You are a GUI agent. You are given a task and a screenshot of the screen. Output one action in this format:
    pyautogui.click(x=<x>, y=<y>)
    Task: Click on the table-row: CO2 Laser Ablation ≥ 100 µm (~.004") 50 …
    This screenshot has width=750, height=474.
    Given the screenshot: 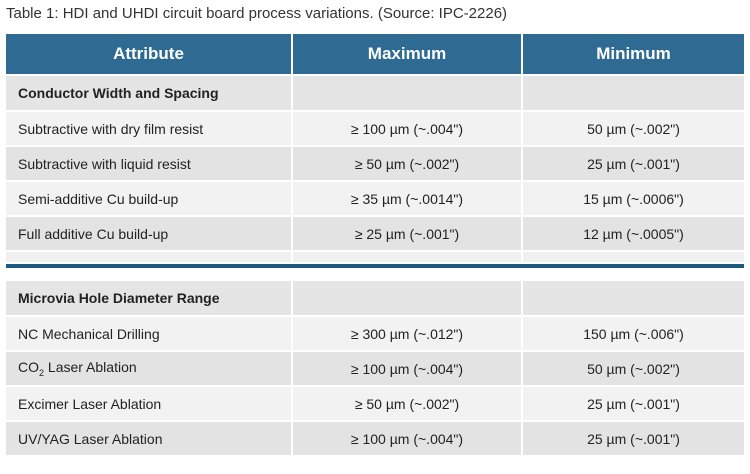 What is the action you would take?
    pyautogui.click(x=375, y=368)
    